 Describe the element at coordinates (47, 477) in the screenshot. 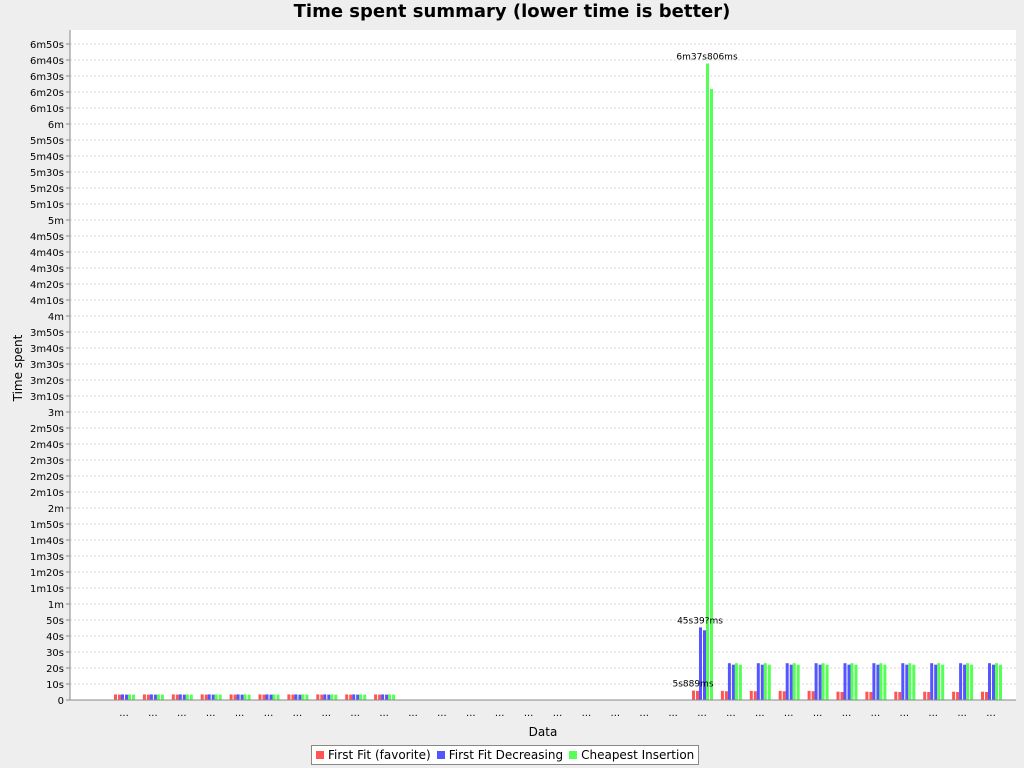

I see `y-tick-label: 2m20s` at that location.